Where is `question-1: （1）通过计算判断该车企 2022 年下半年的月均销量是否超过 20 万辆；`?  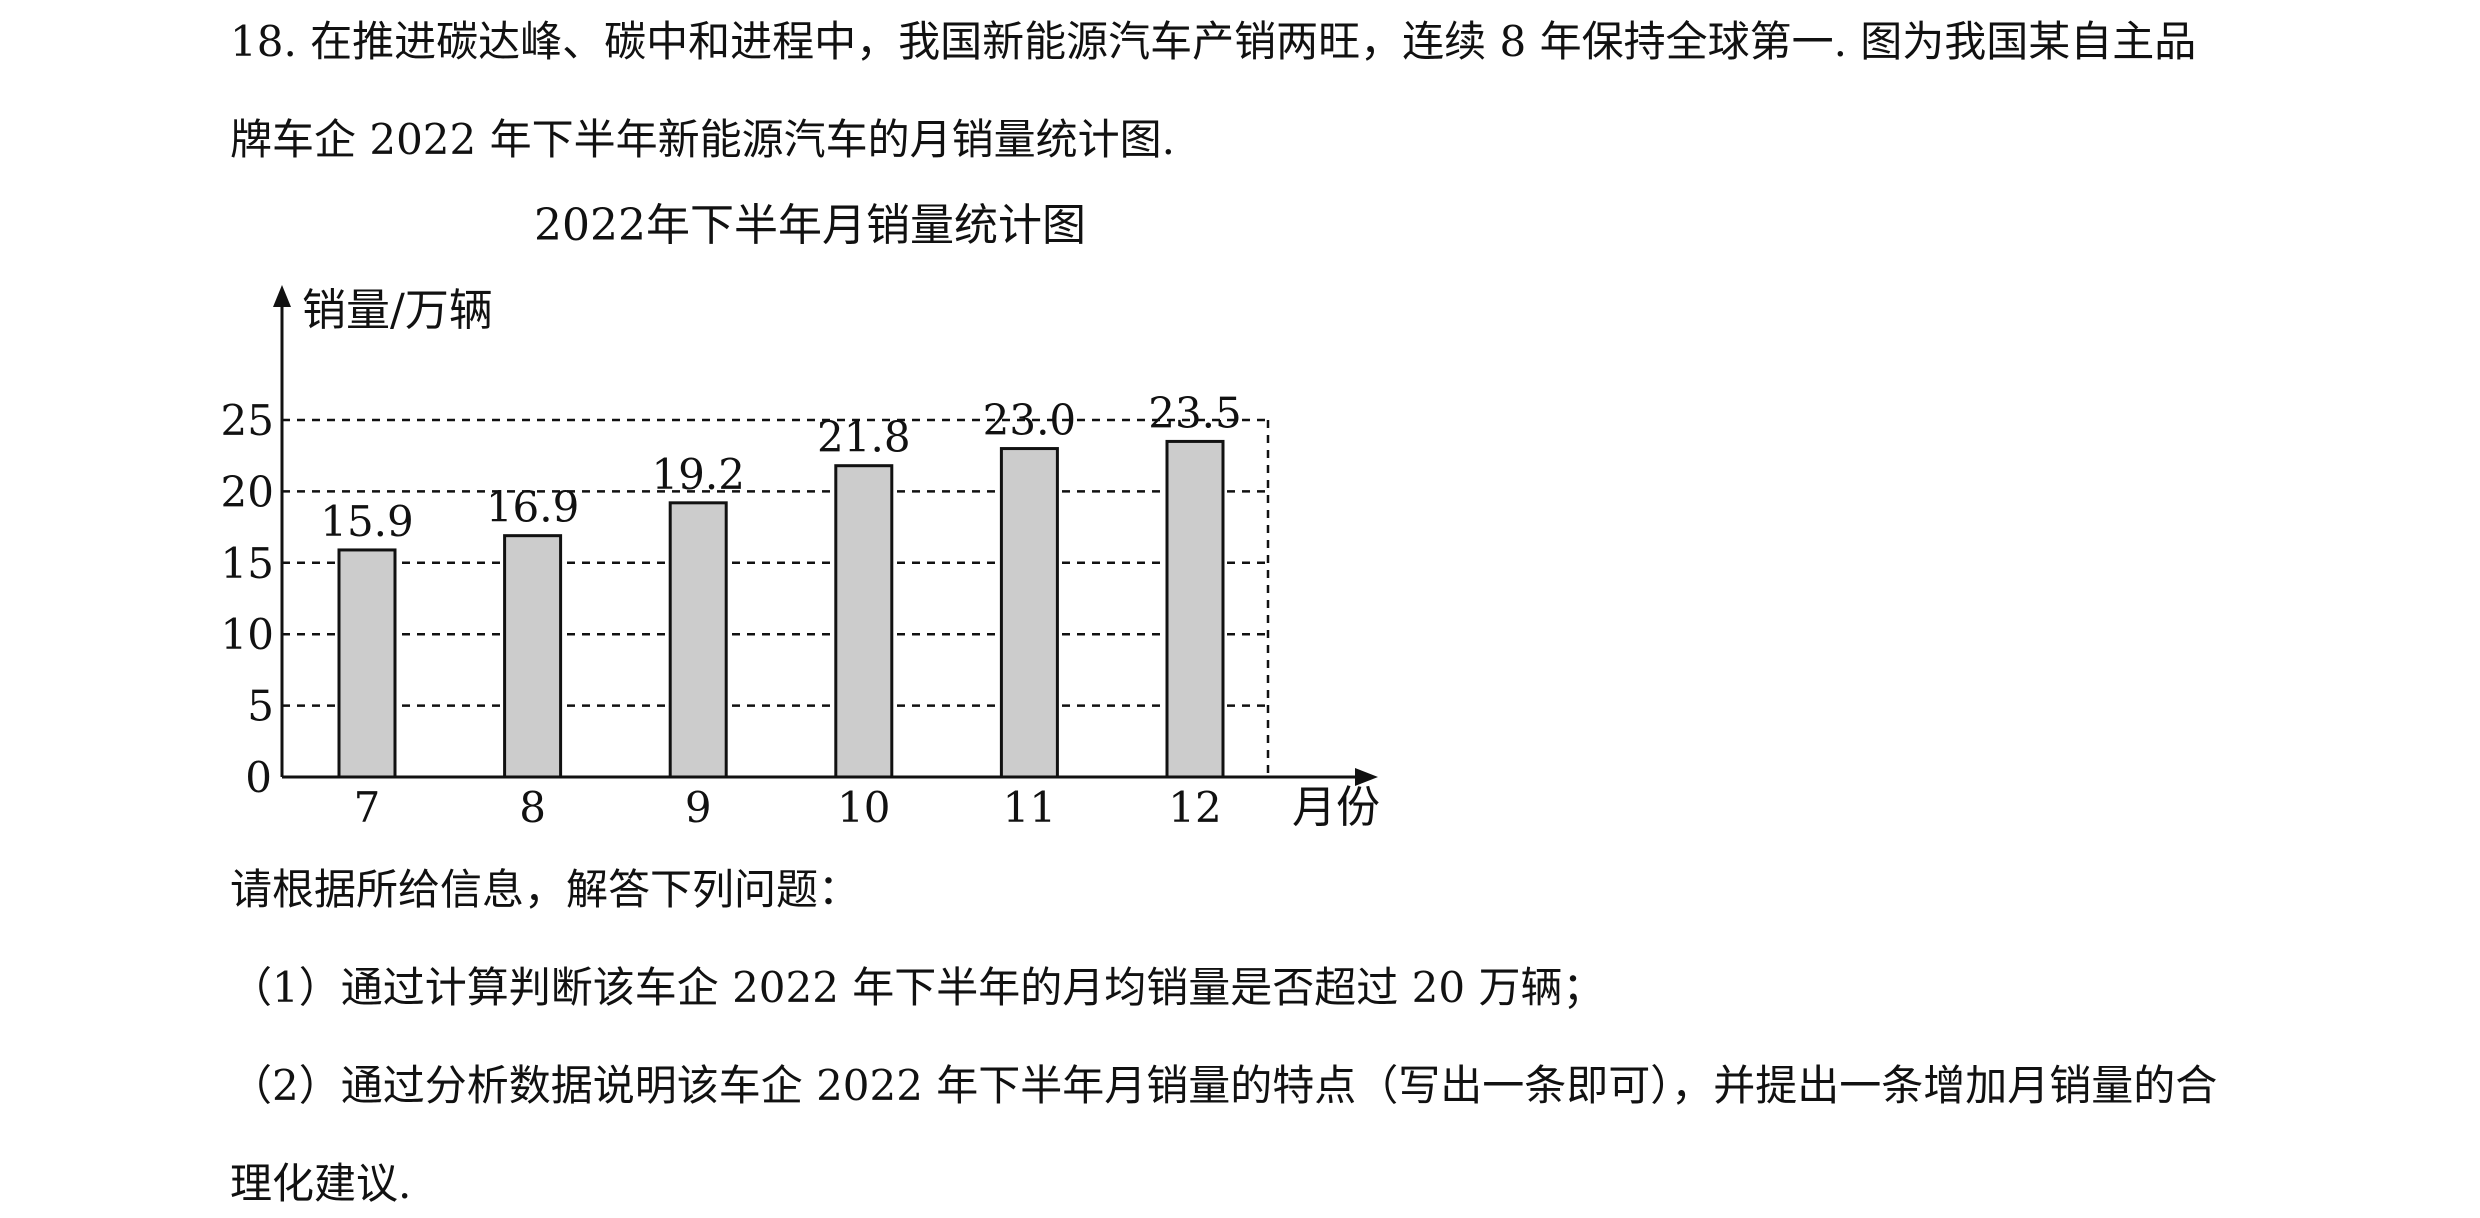
question-1: （1）通过计算判断该车企 2022 年下半年的月均销量是否超过 20 万辆； is located at coordinates (917, 987).